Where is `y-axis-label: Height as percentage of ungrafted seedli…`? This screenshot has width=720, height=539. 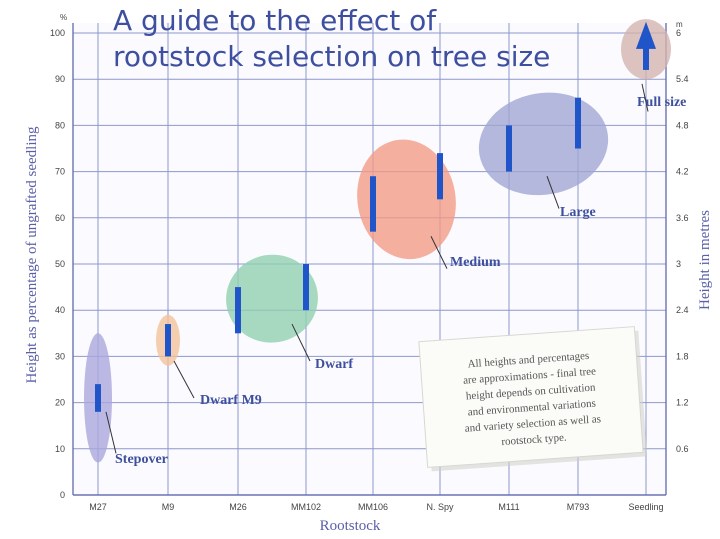
y-axis-label: Height as percentage of ungrafted seedli… is located at coordinates (32, 254).